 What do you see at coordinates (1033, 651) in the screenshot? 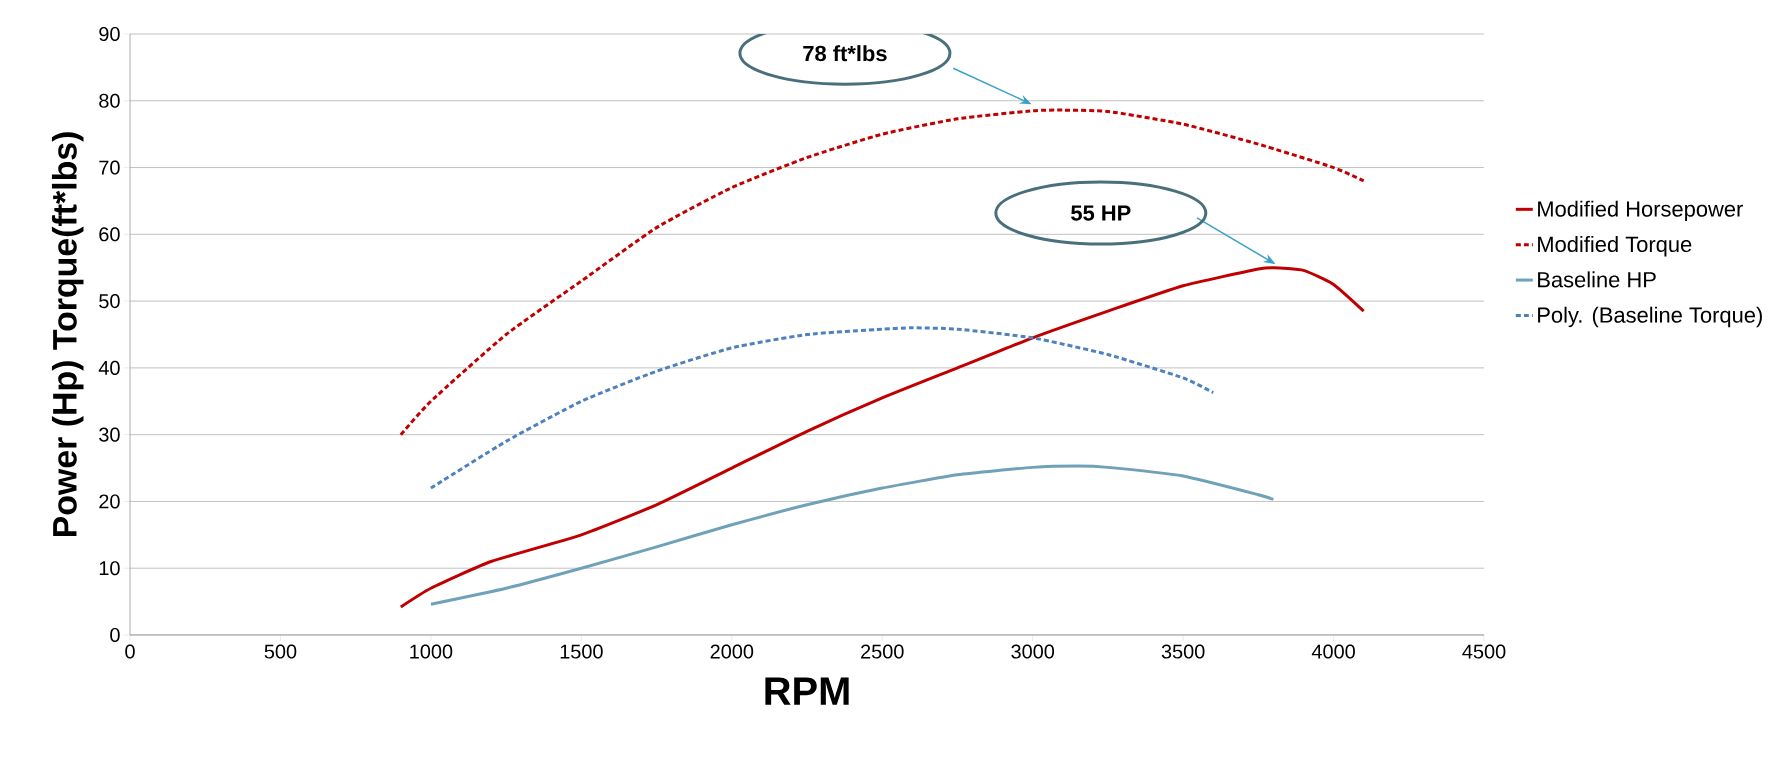
I see `x-tick-label: 3000` at bounding box center [1033, 651].